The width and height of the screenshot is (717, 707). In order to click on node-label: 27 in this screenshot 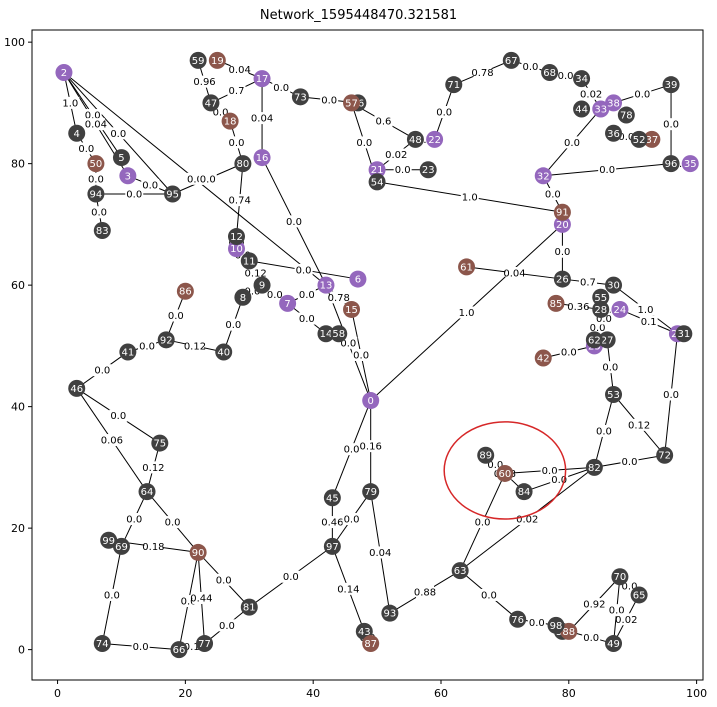, I will do `click(607, 340)`.